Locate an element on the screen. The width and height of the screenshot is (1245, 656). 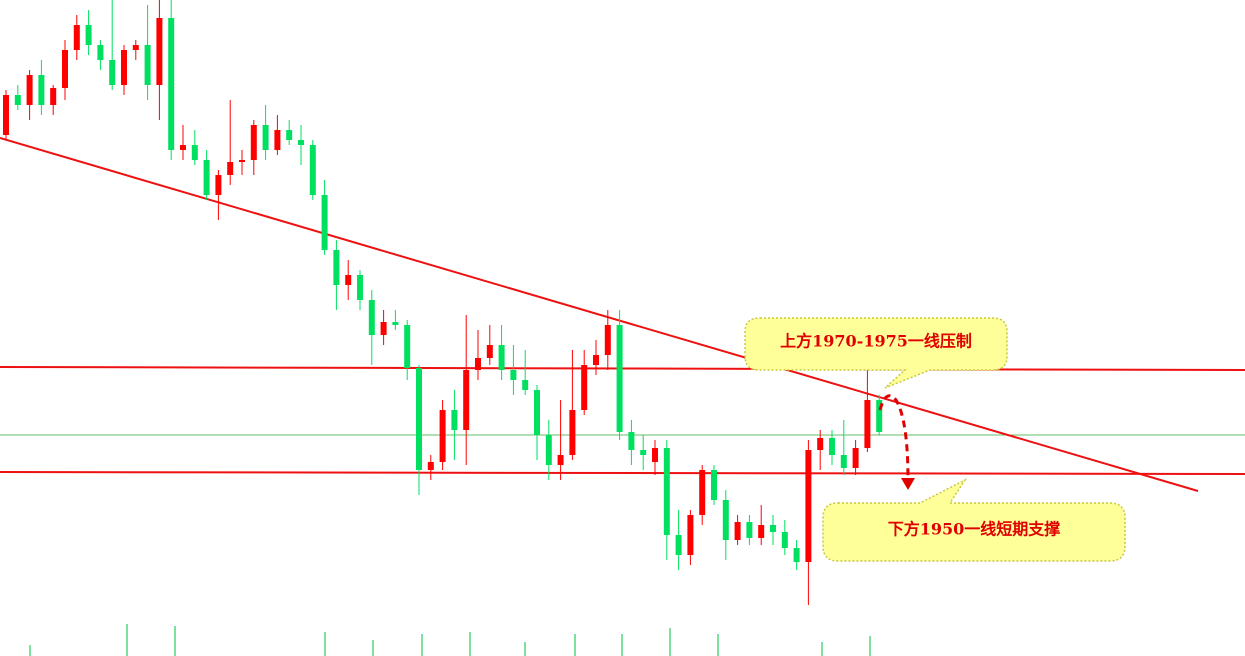
callout-support: 下方1950一线短期支撑 is located at coordinates (974, 520).